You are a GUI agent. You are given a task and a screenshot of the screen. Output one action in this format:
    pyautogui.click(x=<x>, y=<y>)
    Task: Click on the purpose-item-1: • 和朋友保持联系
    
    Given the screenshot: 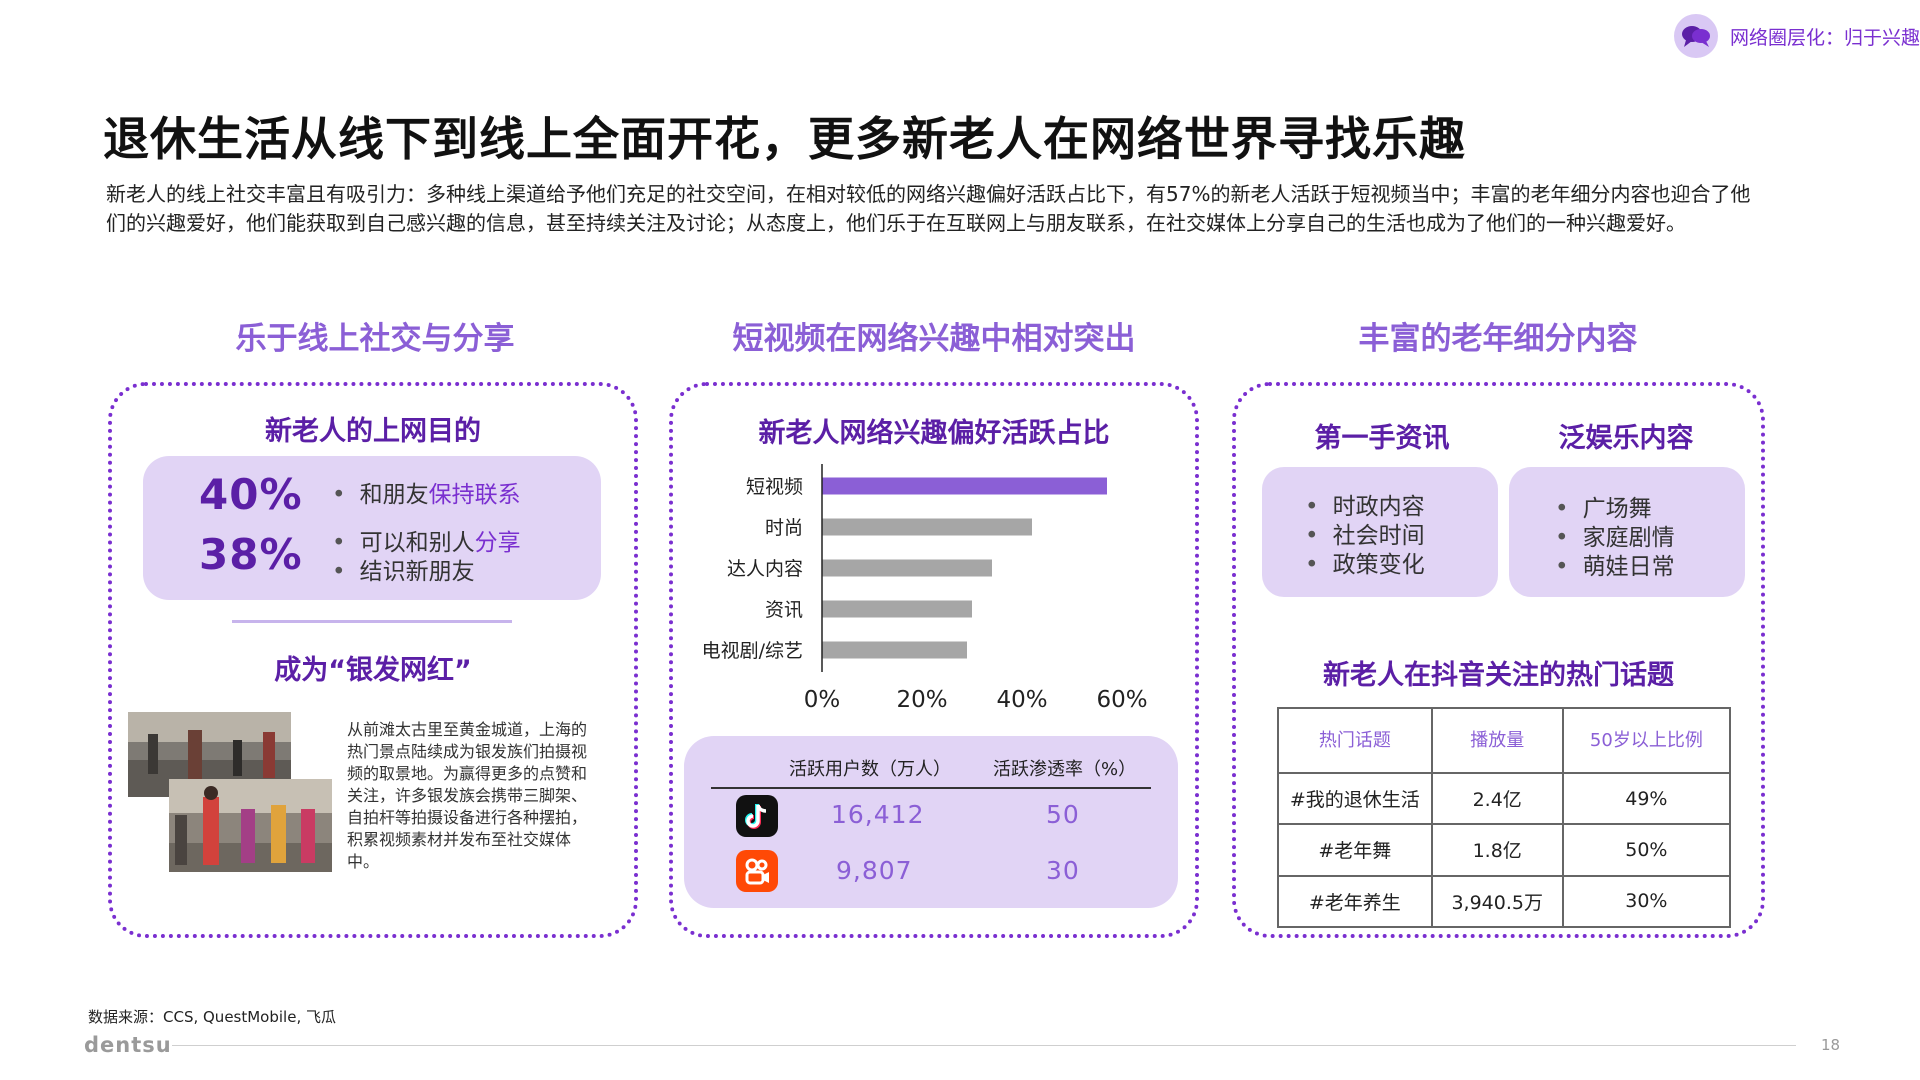 What is the action you would take?
    pyautogui.click(x=426, y=495)
    